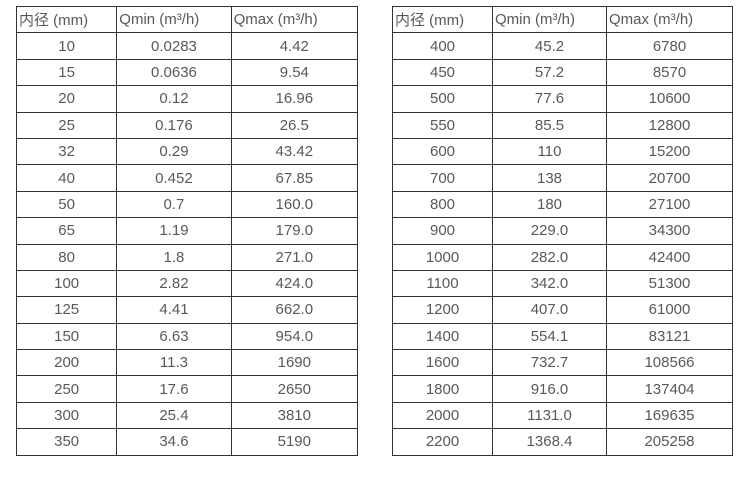 Image resolution: width=750 pixels, height=483 pixels. What do you see at coordinates (174, 231) in the screenshot?
I see `table-cell: 1.19` at bounding box center [174, 231].